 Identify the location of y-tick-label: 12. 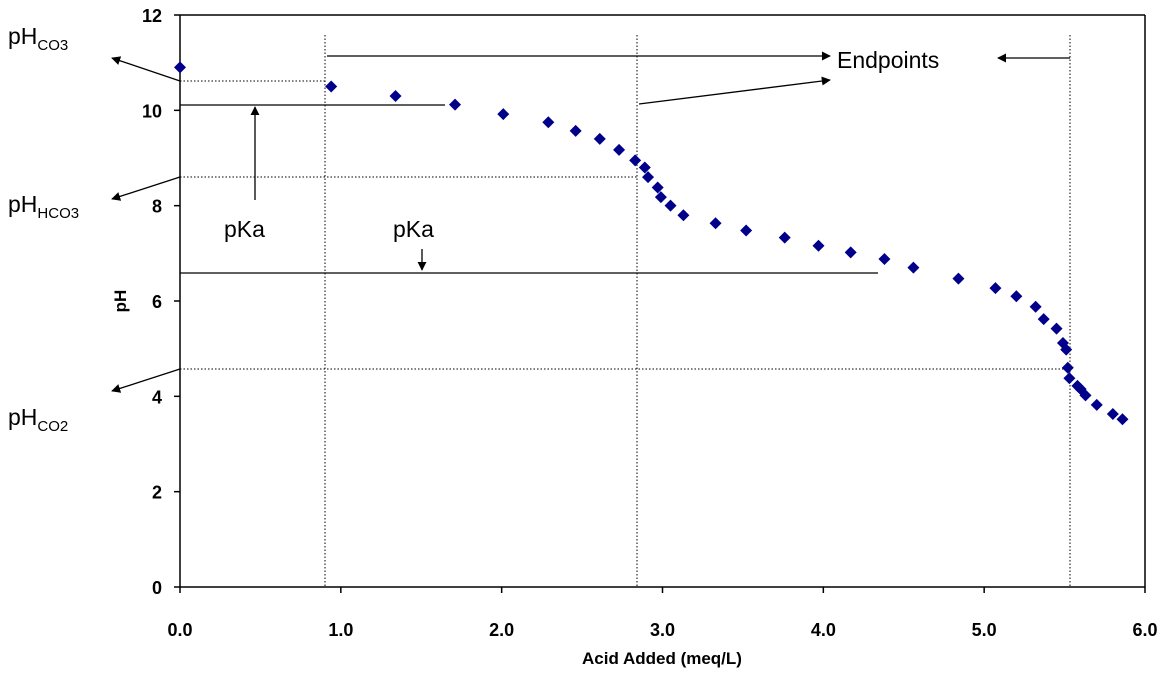
(152, 16).